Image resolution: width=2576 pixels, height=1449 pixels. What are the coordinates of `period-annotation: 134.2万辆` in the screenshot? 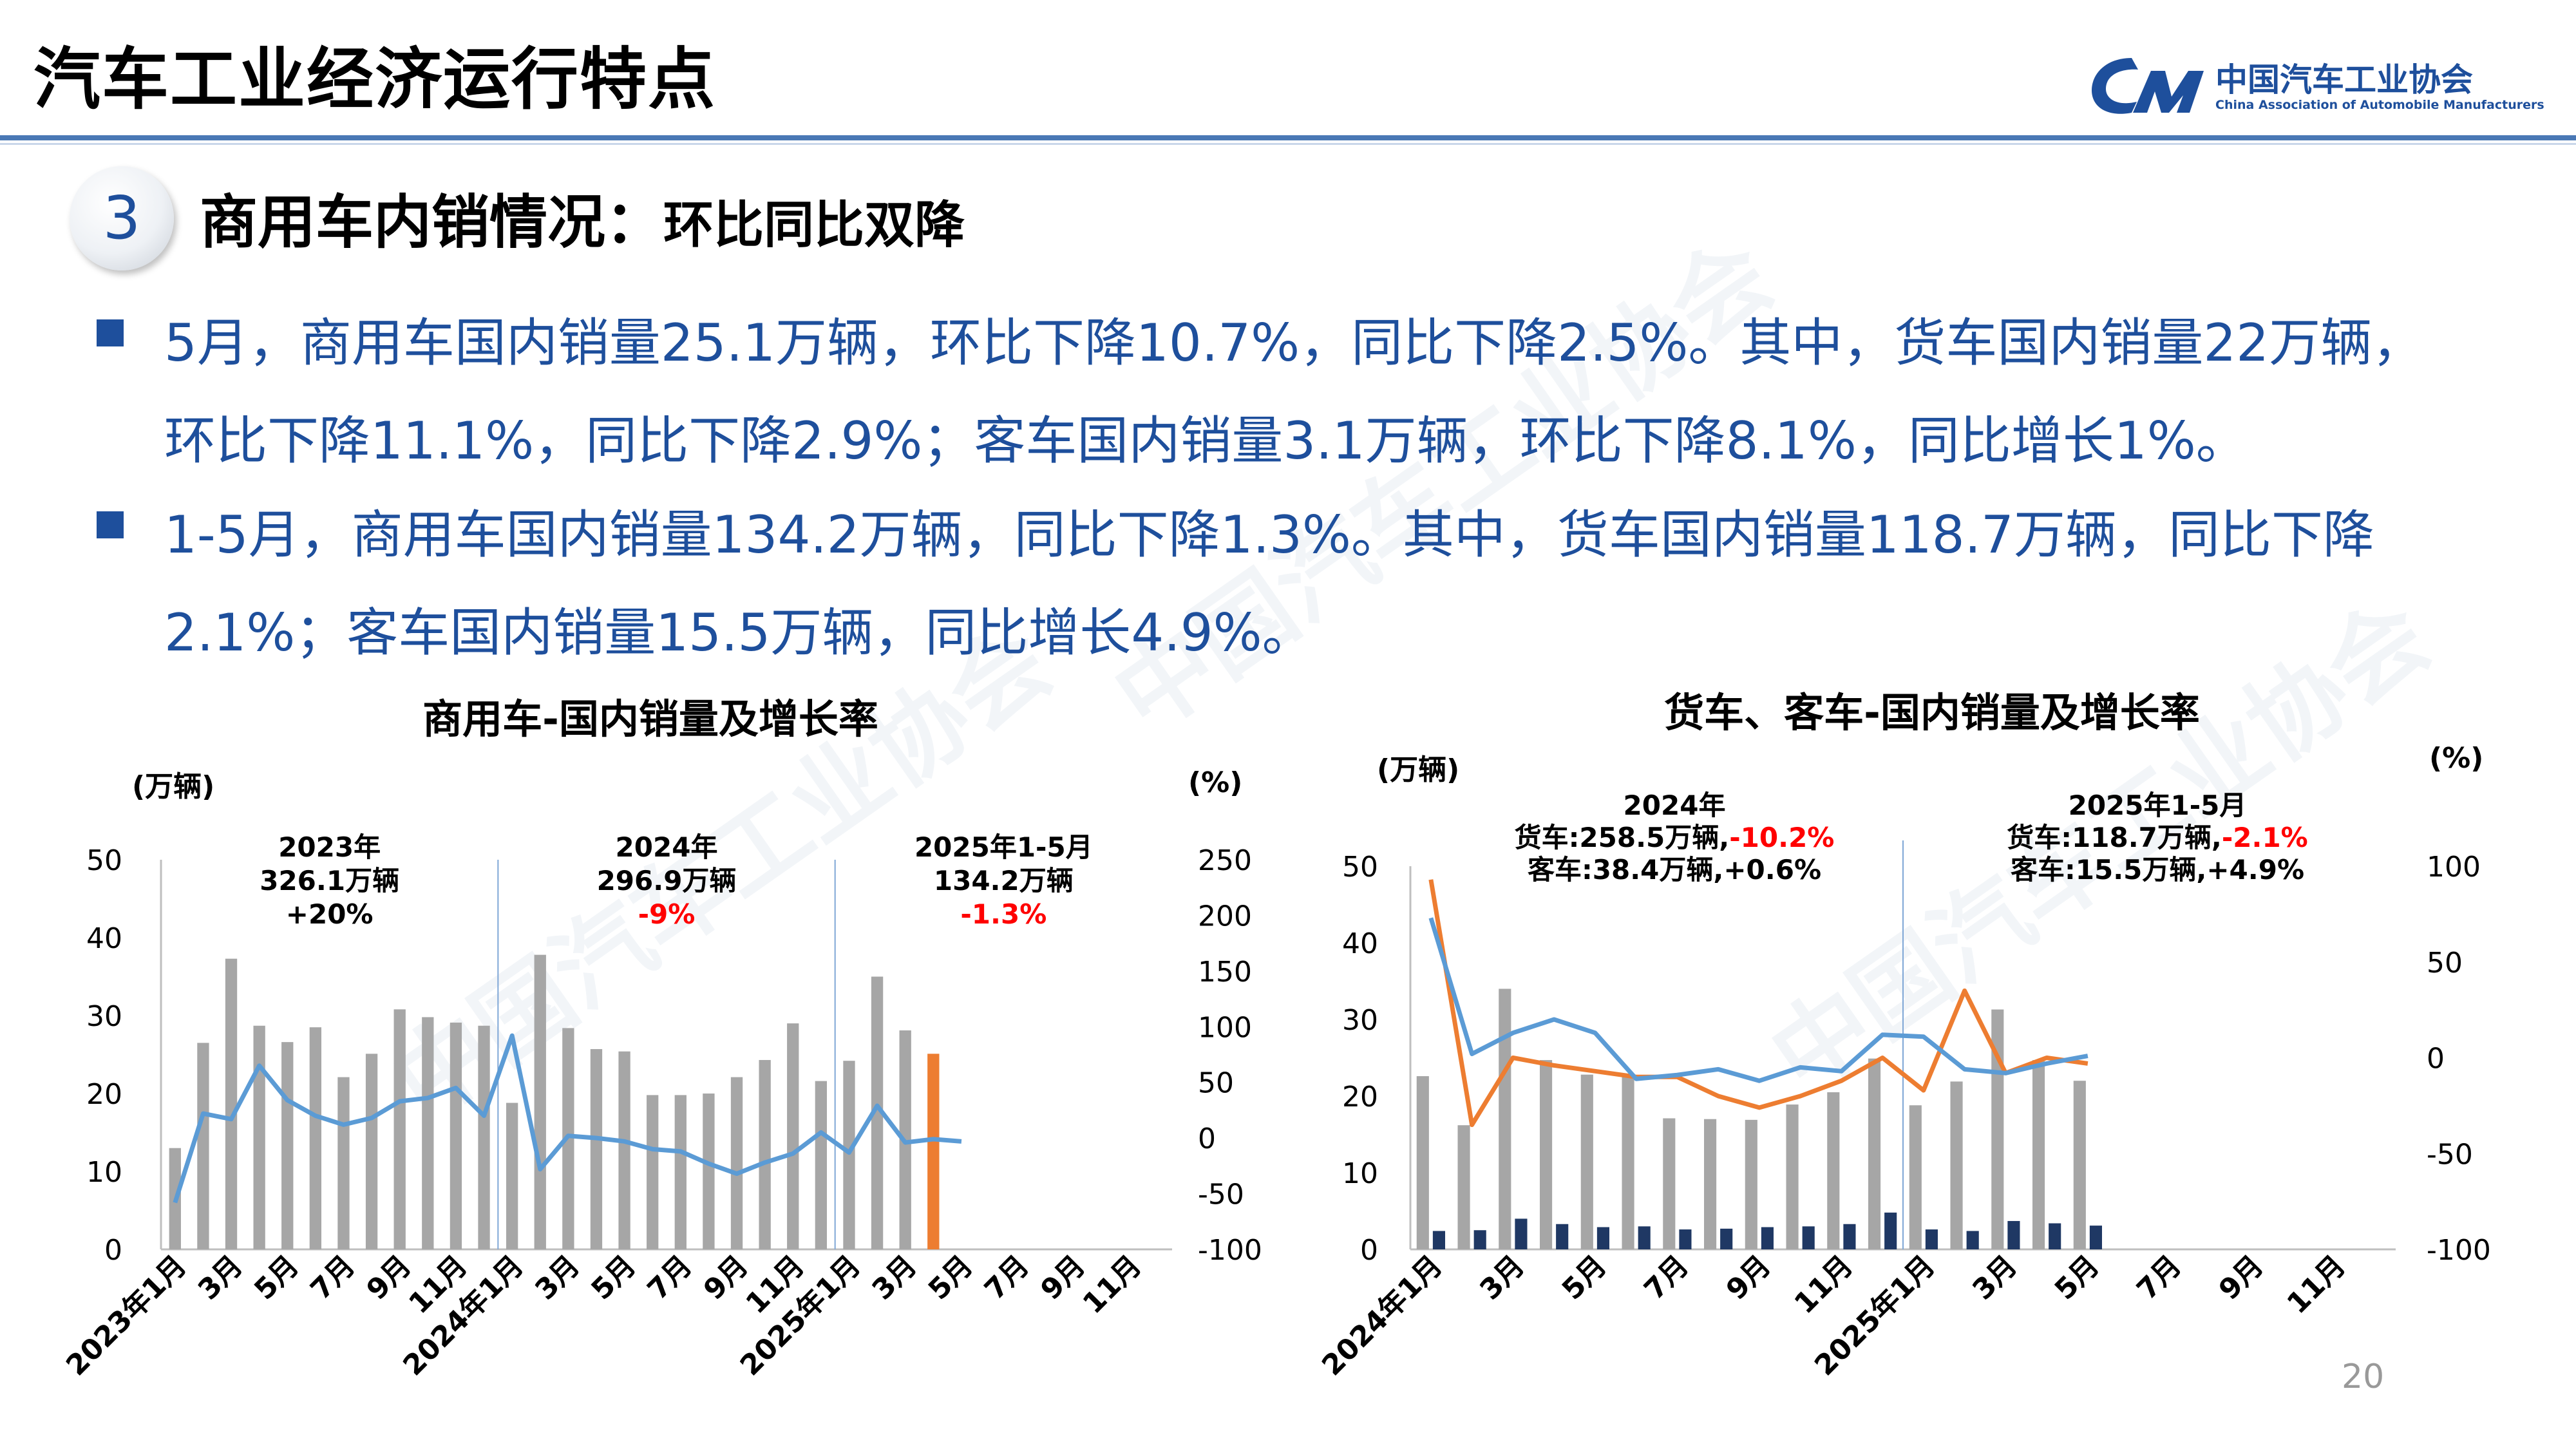 It's located at (1004, 880).